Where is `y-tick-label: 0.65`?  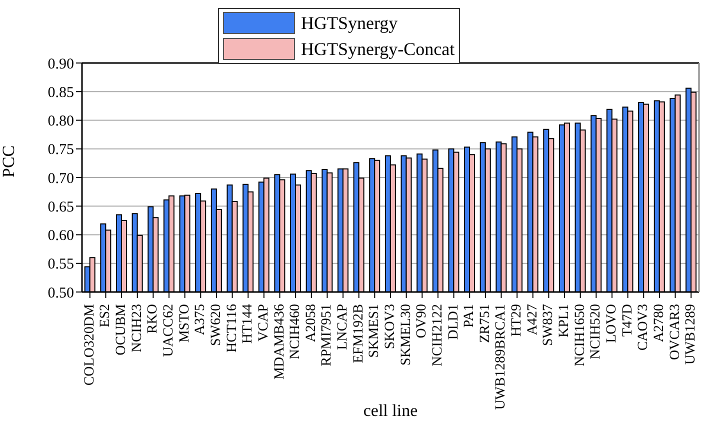
y-tick-label: 0.65 is located at coordinates (61, 207).